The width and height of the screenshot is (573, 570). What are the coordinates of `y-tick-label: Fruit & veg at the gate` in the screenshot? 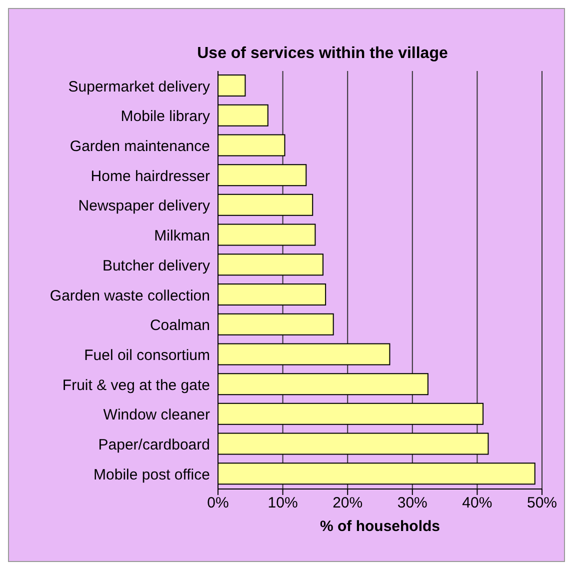 It's located at (136, 385).